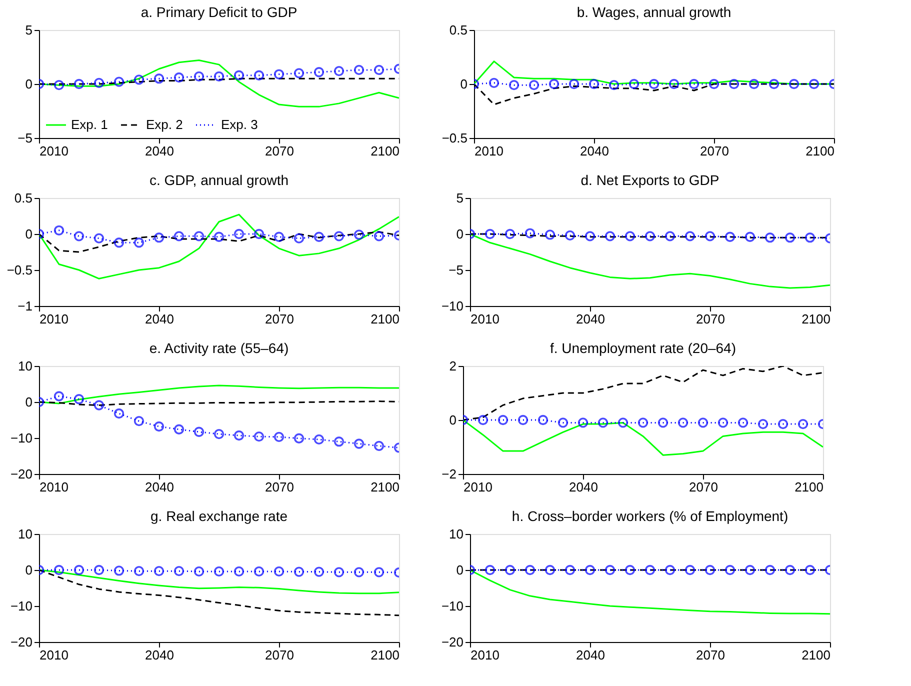  Describe the element at coordinates (650, 180) in the screenshot. I see `chart-title: d. Net Exports to GDP` at that location.